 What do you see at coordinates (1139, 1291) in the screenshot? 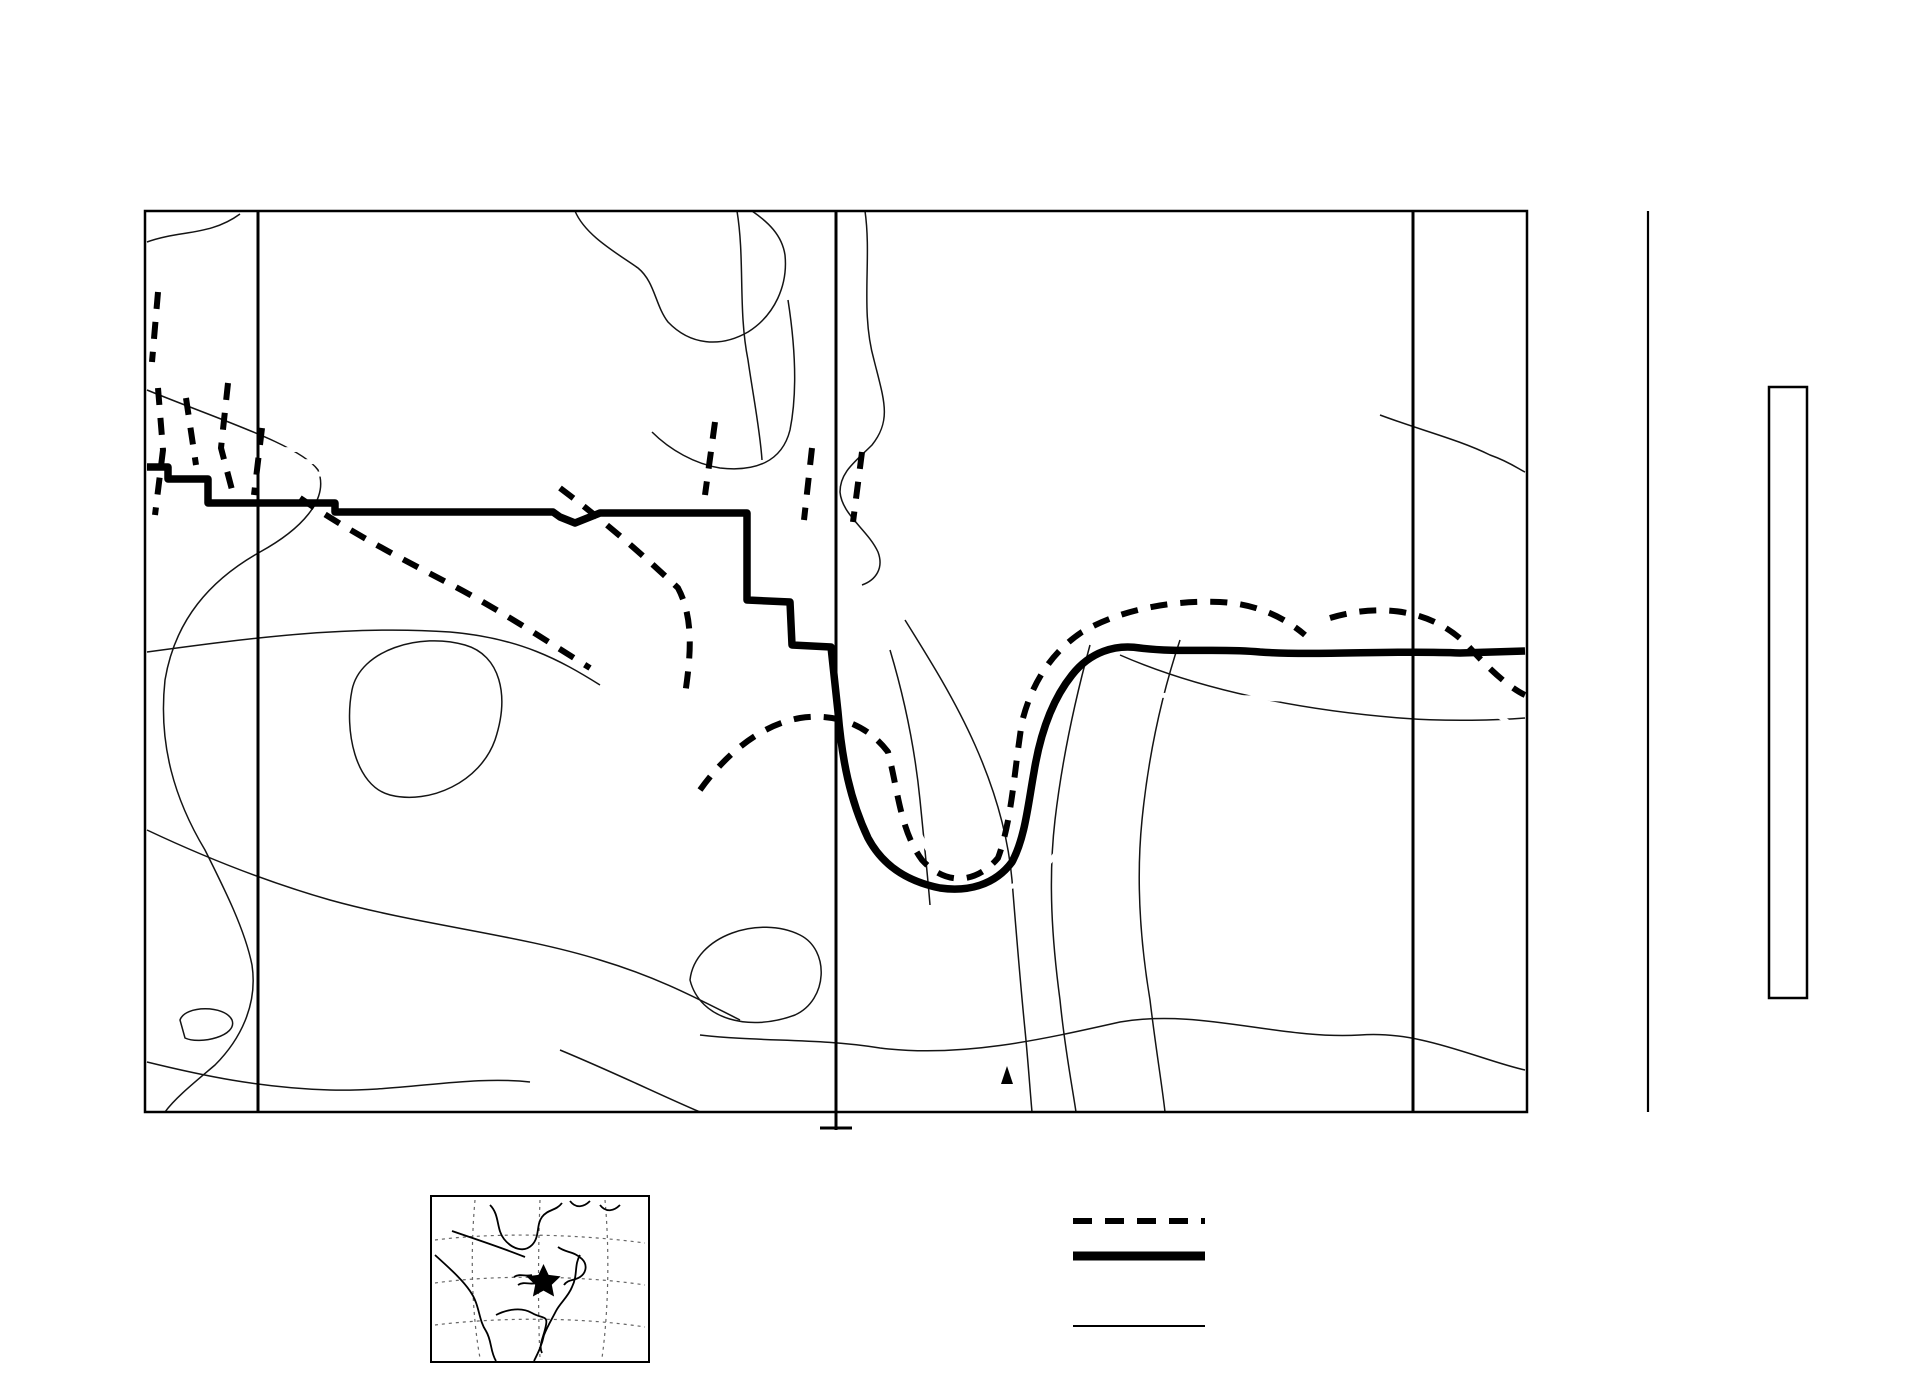
I see `ozone-line-sample-icon` at bounding box center [1139, 1291].